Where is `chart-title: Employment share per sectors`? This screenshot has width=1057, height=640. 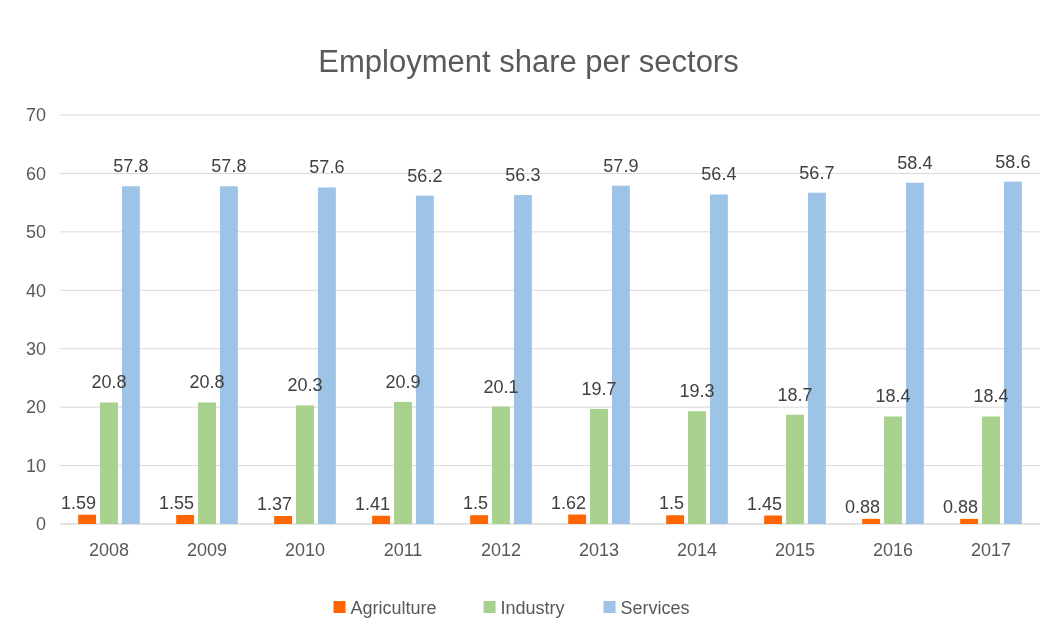 chart-title: Employment share per sectors is located at coordinates (528, 61).